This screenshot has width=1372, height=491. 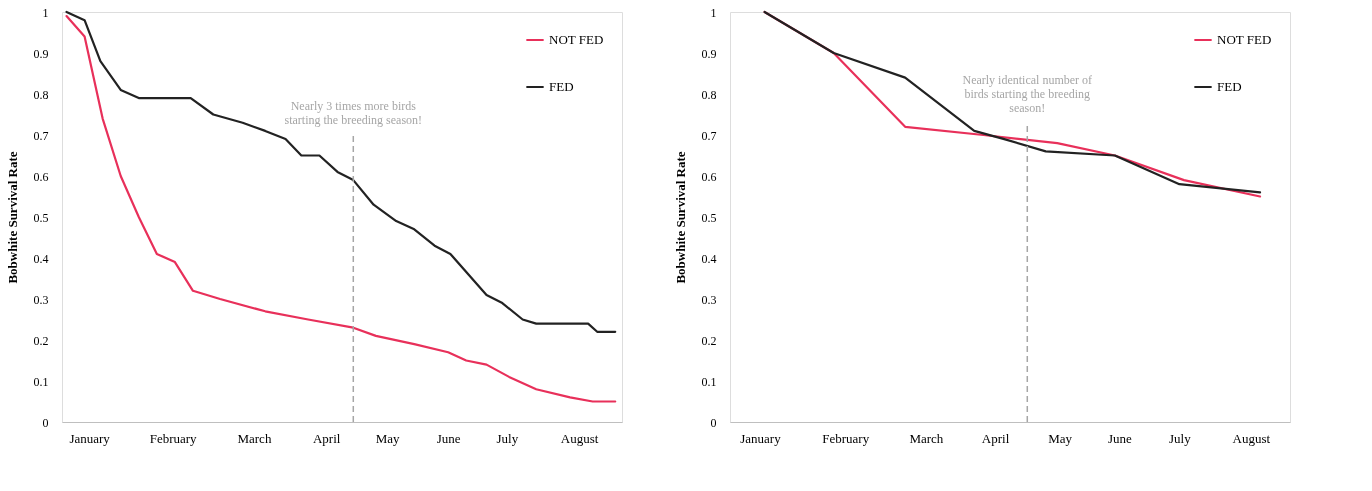 What do you see at coordinates (353, 113) in the screenshot?
I see `annotation: Nearly 3 times more birds starting the breeding season!` at bounding box center [353, 113].